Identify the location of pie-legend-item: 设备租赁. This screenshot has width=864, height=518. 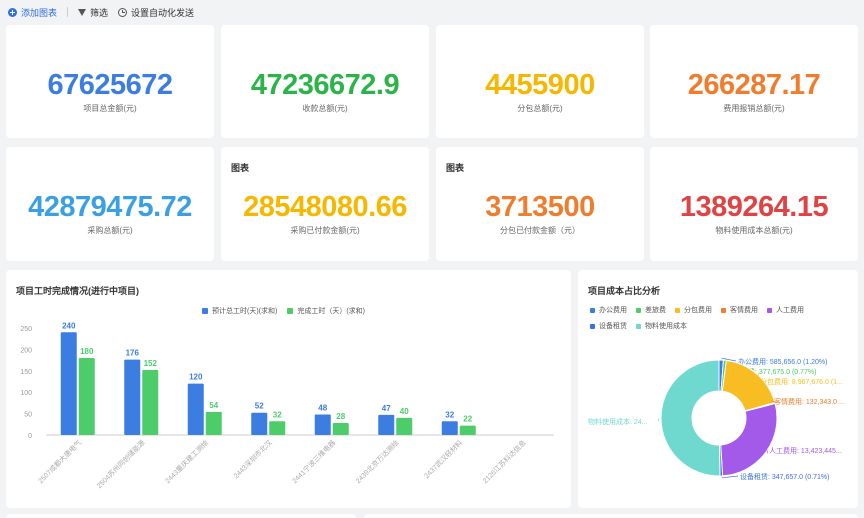
(608, 326).